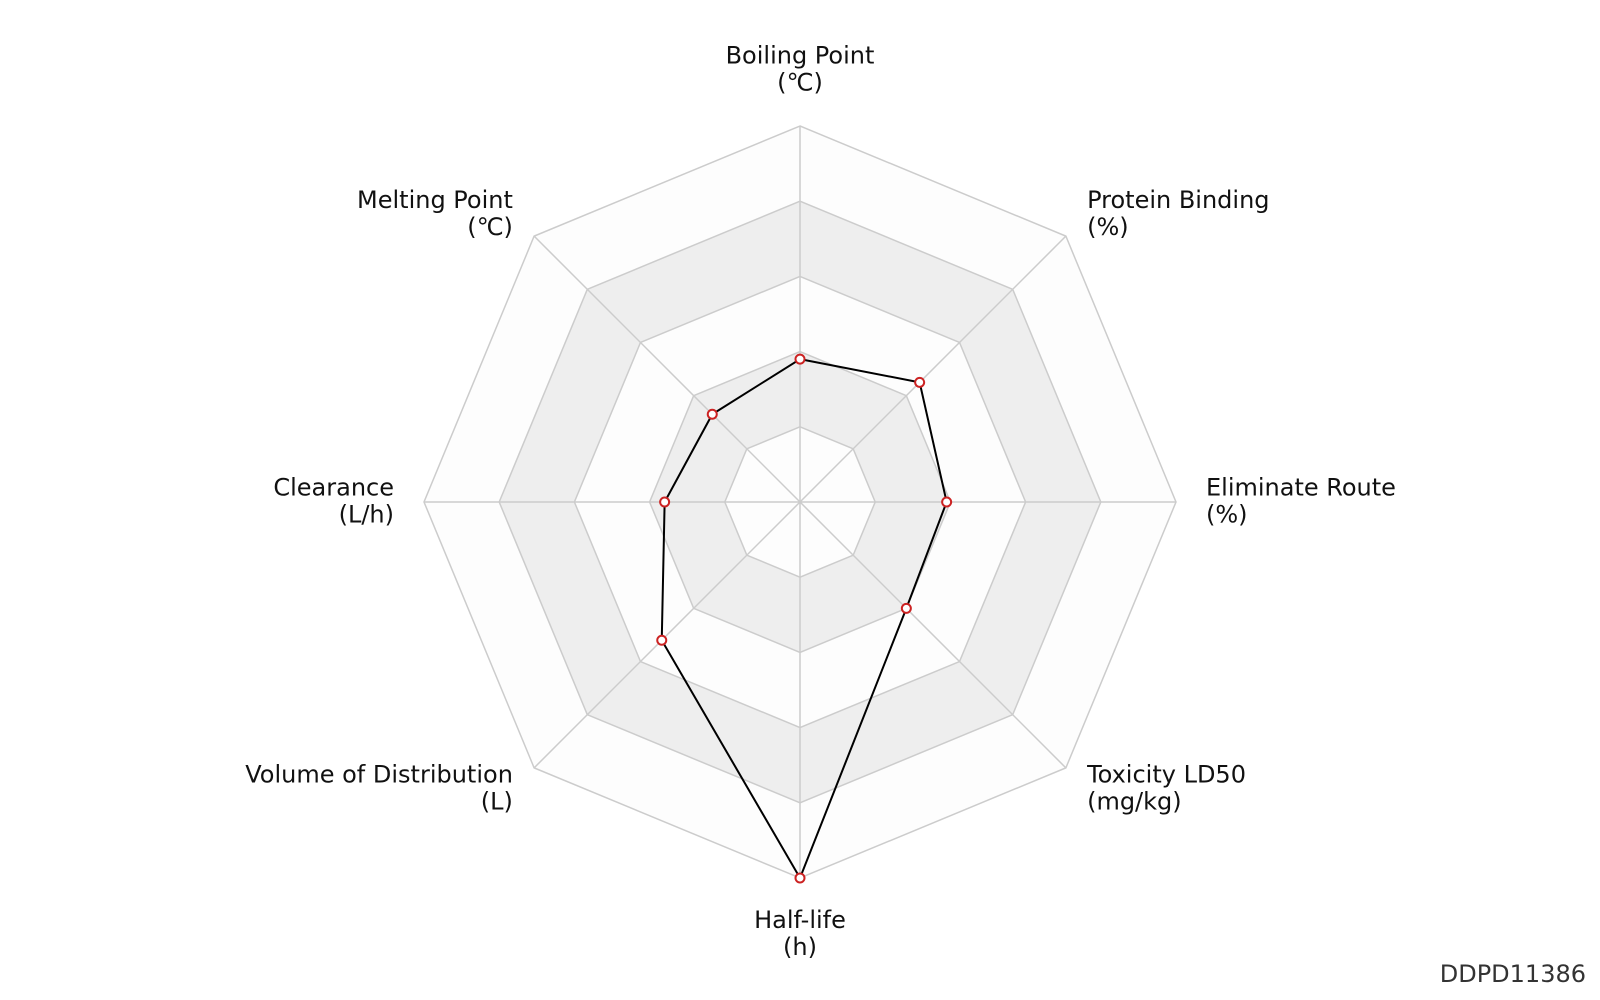 The width and height of the screenshot is (1600, 1000). I want to click on axis-name: Melting Point, so click(435, 200).